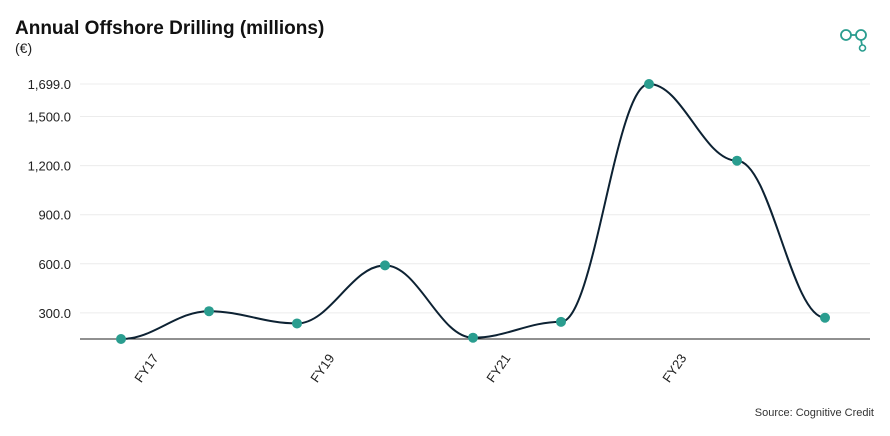 This screenshot has height=436, width=890. Describe the element at coordinates (674, 368) in the screenshot. I see `x-tick-label: FY23` at that location.